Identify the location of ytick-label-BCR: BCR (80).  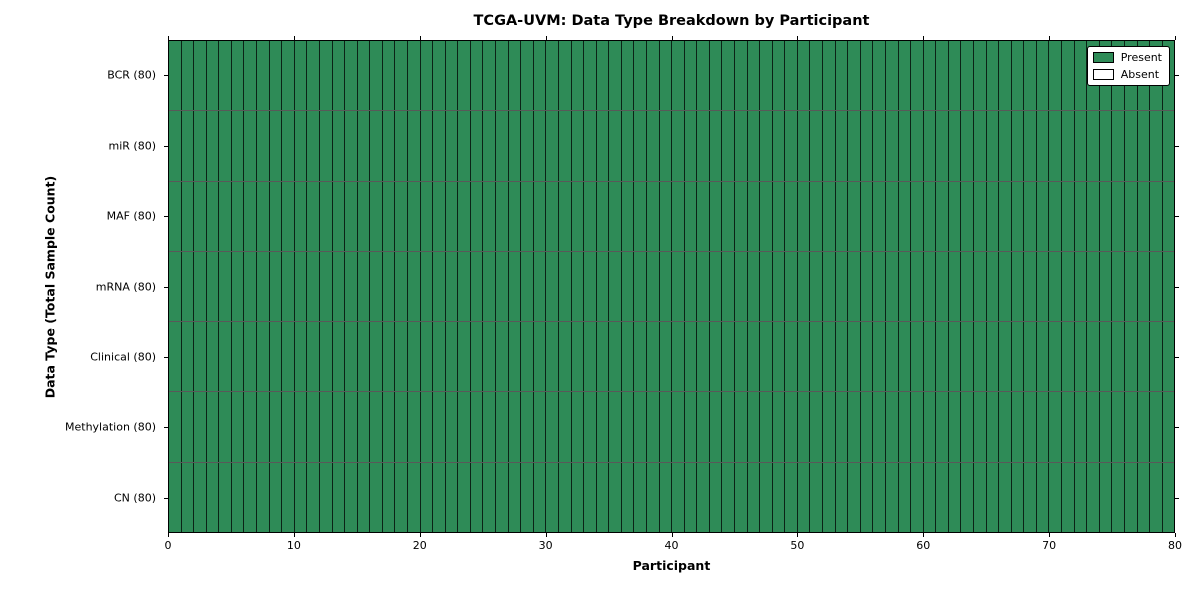
(131, 75).